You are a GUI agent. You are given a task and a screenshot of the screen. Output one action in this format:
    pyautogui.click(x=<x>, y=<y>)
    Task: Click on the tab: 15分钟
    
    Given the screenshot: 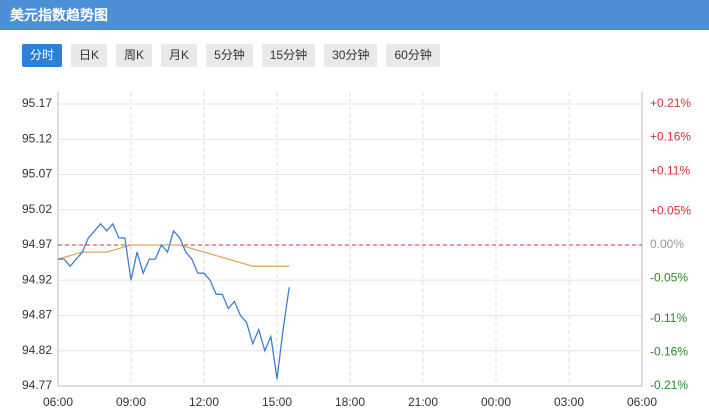 What is the action you would take?
    pyautogui.click(x=288, y=55)
    